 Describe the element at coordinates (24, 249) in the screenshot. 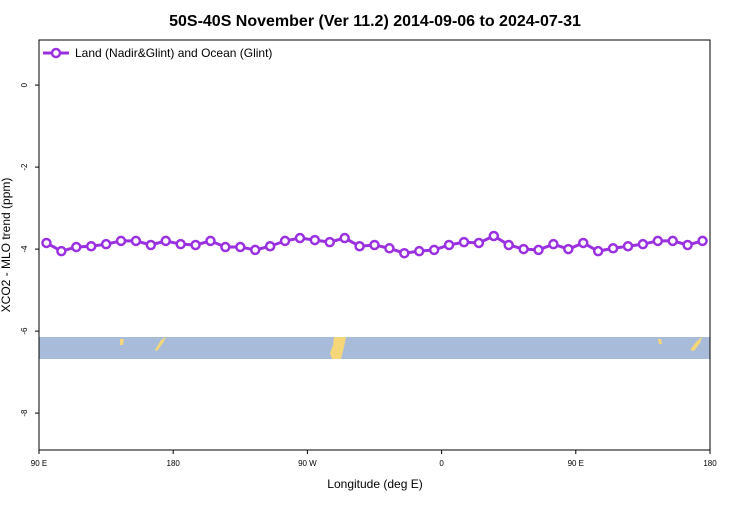

I see `y-tick-label: -4` at that location.